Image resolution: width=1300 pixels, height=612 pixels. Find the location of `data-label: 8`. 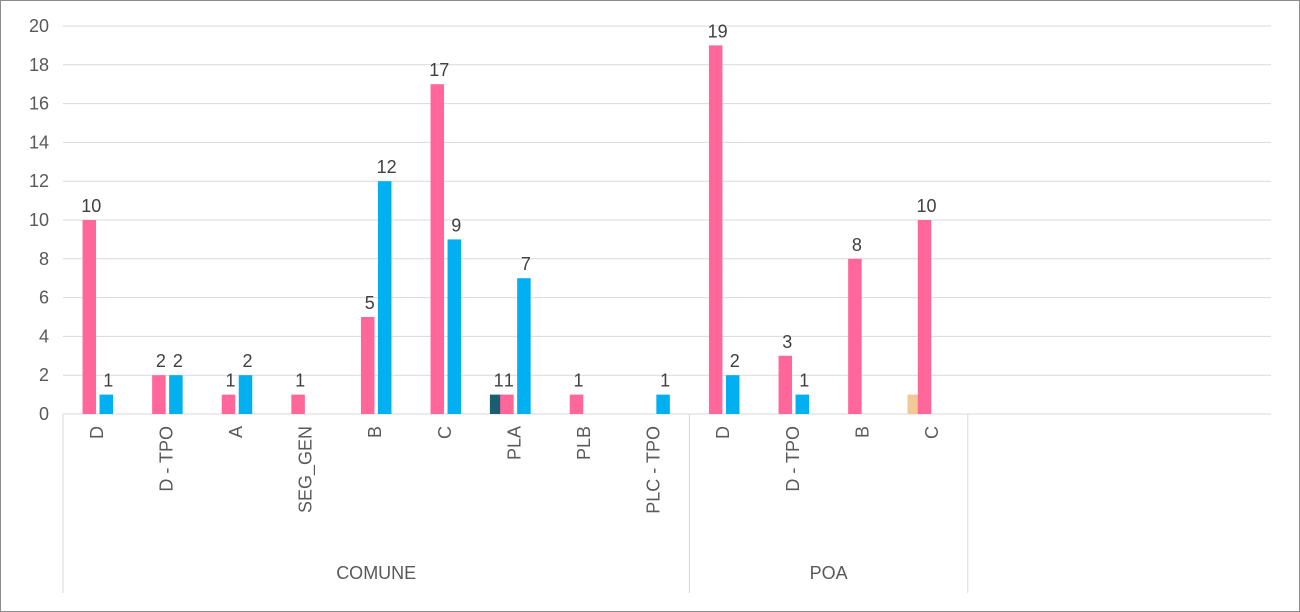

data-label: 8 is located at coordinates (857, 245).